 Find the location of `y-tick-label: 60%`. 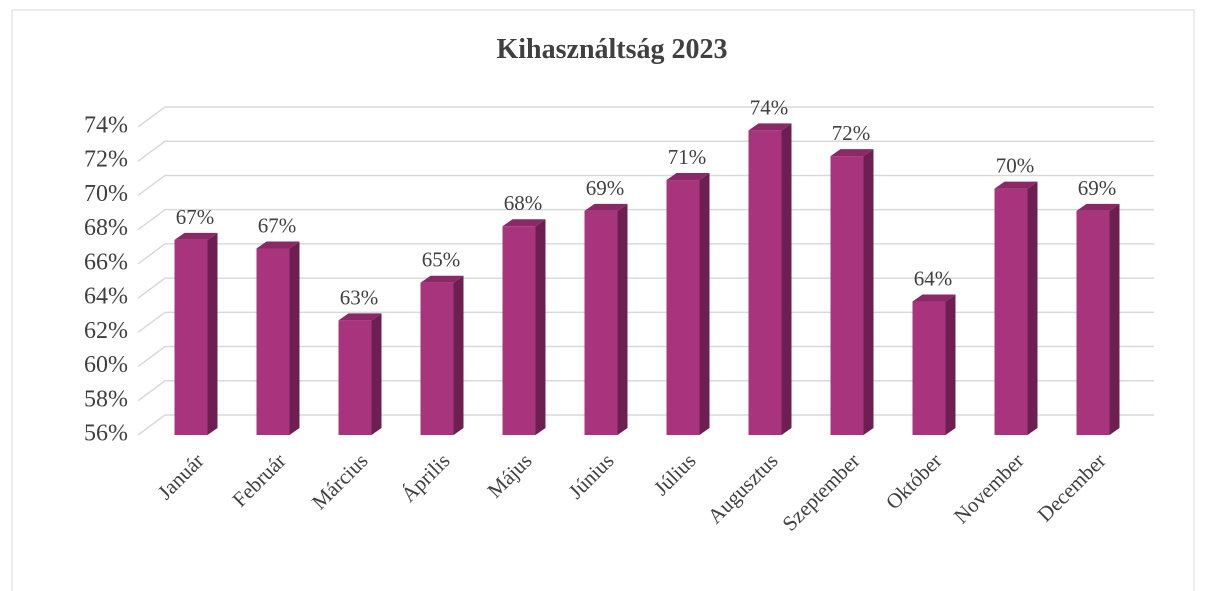

y-tick-label: 60% is located at coordinates (106, 365).